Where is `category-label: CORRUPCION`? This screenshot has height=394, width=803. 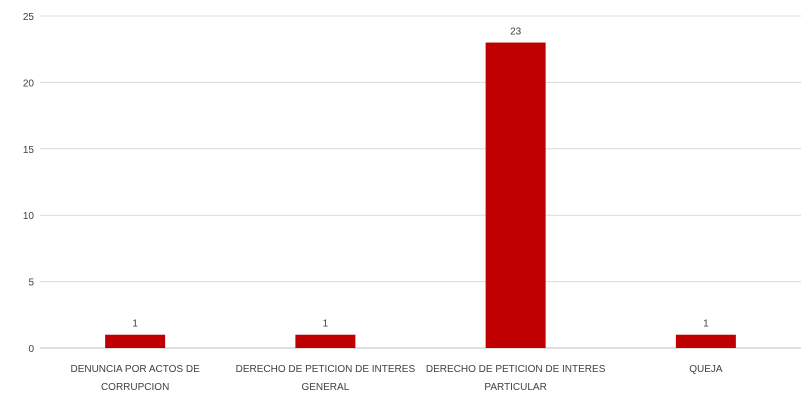
category-label: CORRUPCION is located at coordinates (135, 387).